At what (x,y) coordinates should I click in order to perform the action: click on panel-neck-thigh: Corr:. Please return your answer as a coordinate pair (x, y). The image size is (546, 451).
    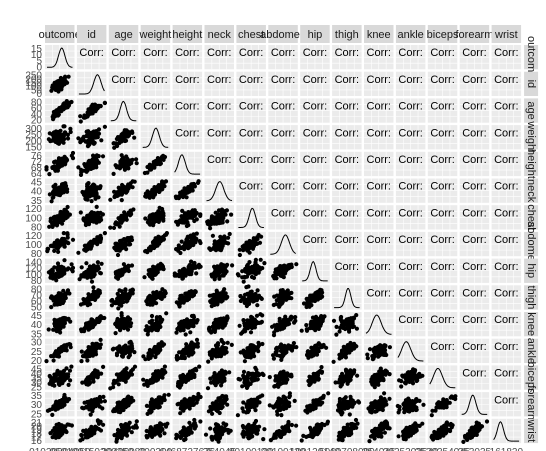
    Looking at the image, I should click on (347, 190).